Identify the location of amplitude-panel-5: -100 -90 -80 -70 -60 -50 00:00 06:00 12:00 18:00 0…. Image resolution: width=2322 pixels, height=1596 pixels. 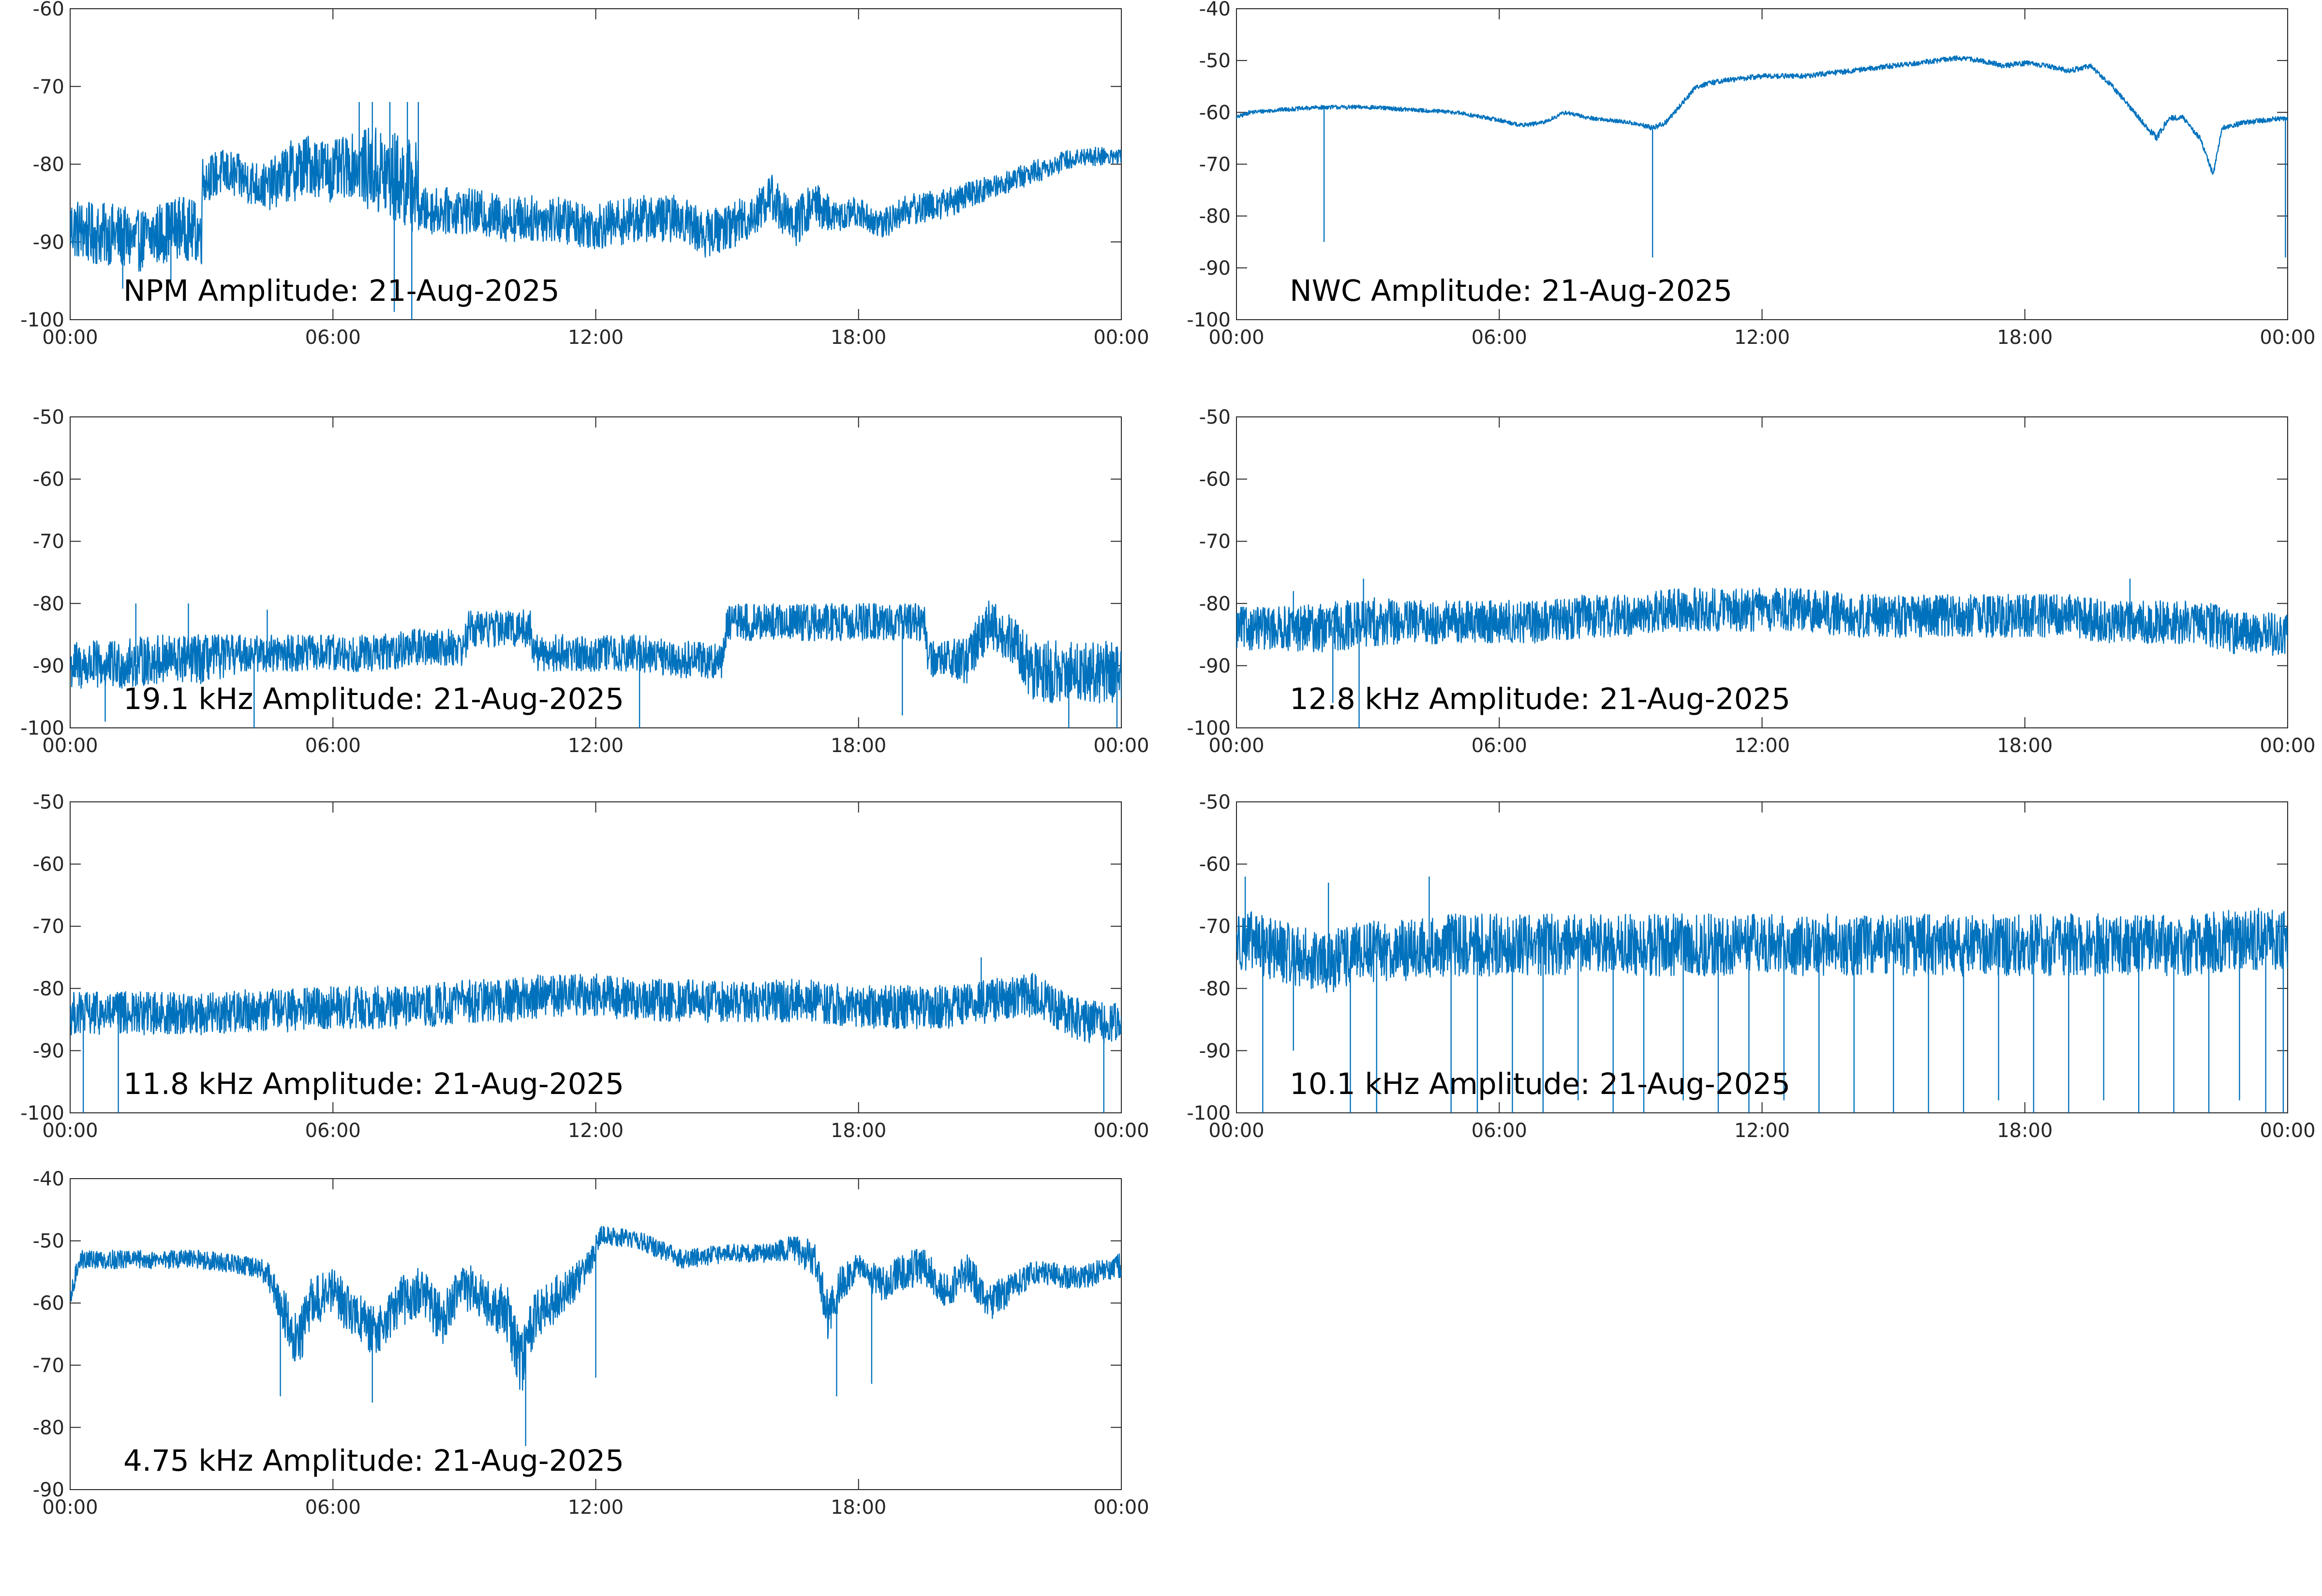
(584, 966).